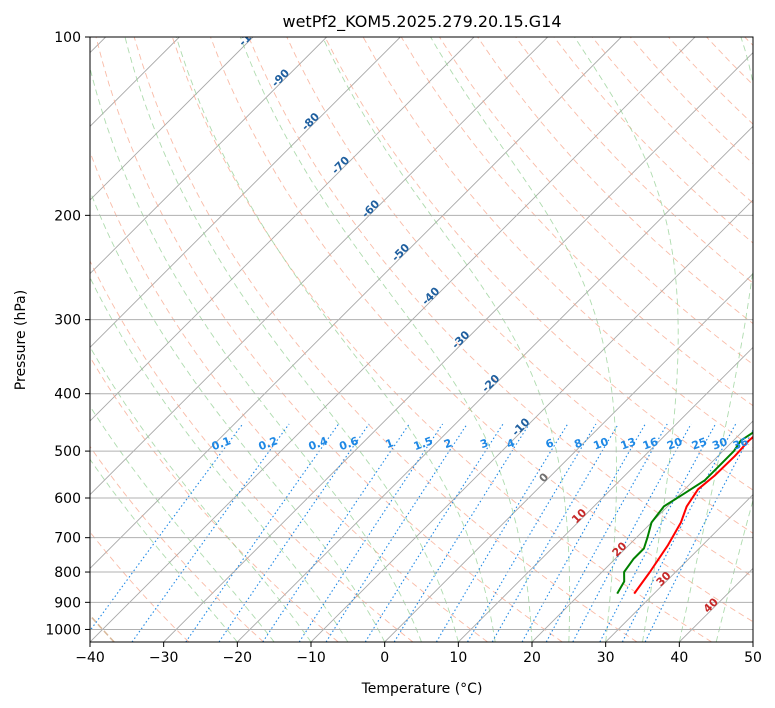  I want to click on y-tick-label: 700, so click(67, 539).